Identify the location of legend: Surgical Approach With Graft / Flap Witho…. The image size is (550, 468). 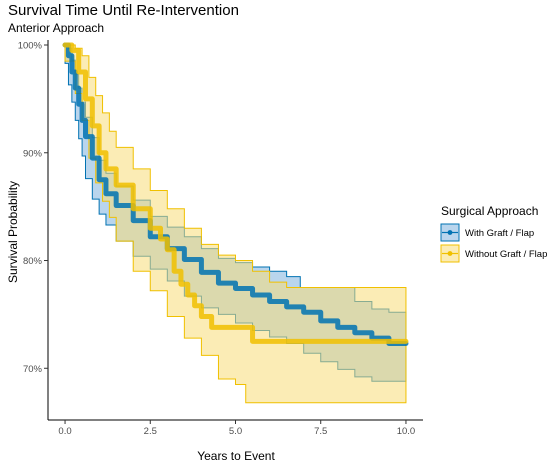
(493, 233).